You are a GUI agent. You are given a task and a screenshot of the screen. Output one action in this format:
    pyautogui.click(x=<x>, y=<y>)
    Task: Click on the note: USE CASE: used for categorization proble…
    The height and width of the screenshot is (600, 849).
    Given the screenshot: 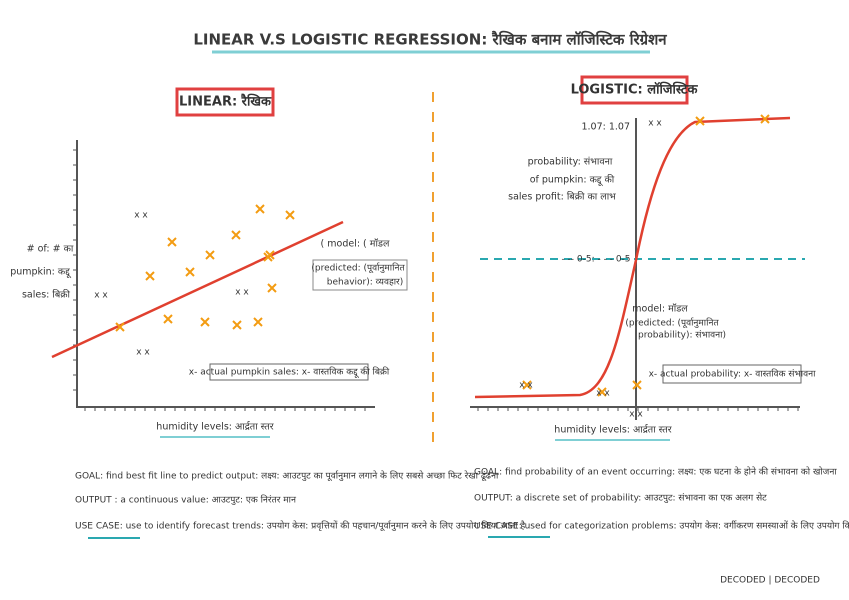 What is the action you would take?
    pyautogui.click(x=661, y=526)
    